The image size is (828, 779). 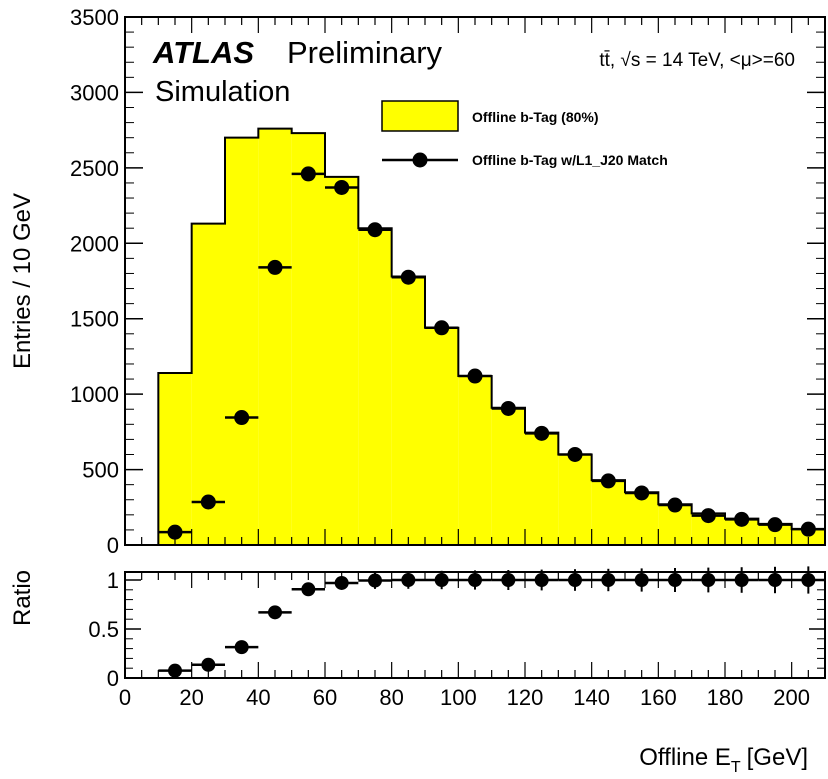 I want to click on x-tick-label: 0, so click(x=125, y=697).